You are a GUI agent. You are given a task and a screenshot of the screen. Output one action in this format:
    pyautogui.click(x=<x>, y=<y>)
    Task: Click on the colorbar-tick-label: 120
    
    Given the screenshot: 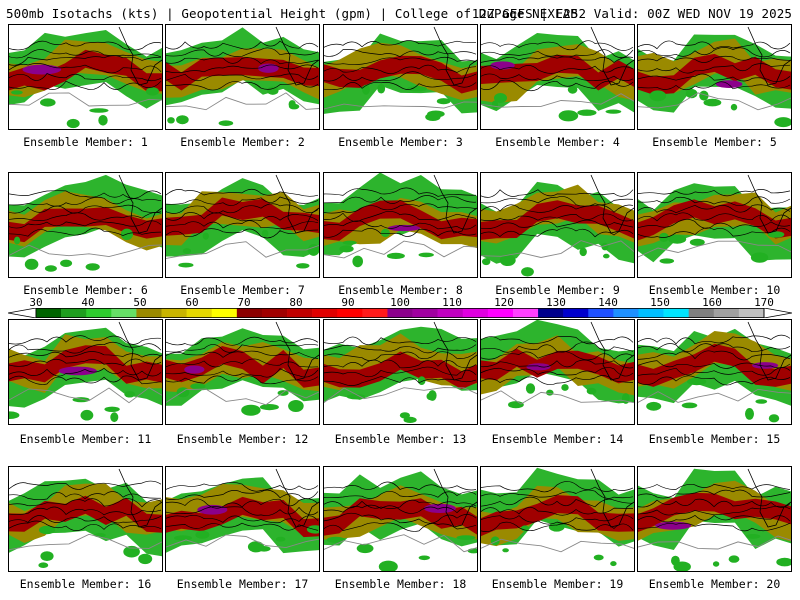 What is the action you would take?
    pyautogui.click(x=504, y=302)
    